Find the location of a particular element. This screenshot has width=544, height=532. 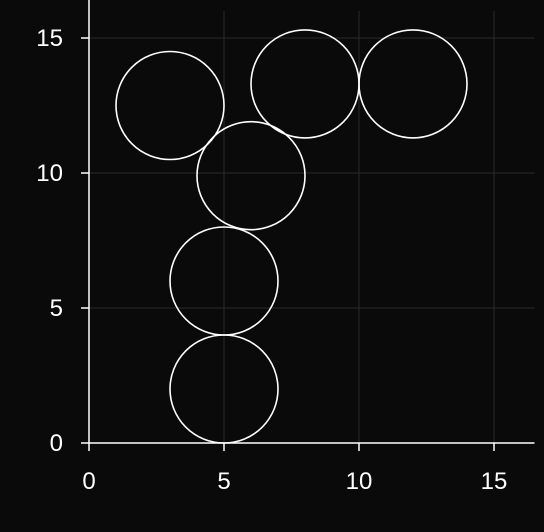

y-tick-label: 5 is located at coordinates (56, 308).